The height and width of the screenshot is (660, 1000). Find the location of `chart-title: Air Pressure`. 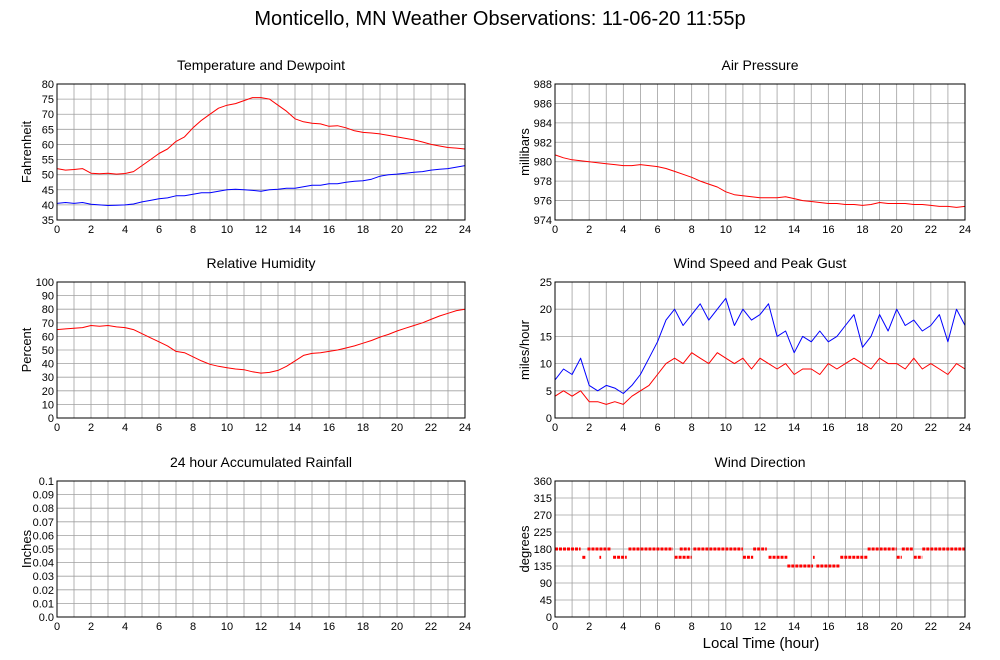

chart-title: Air Pressure is located at coordinates (760, 65).